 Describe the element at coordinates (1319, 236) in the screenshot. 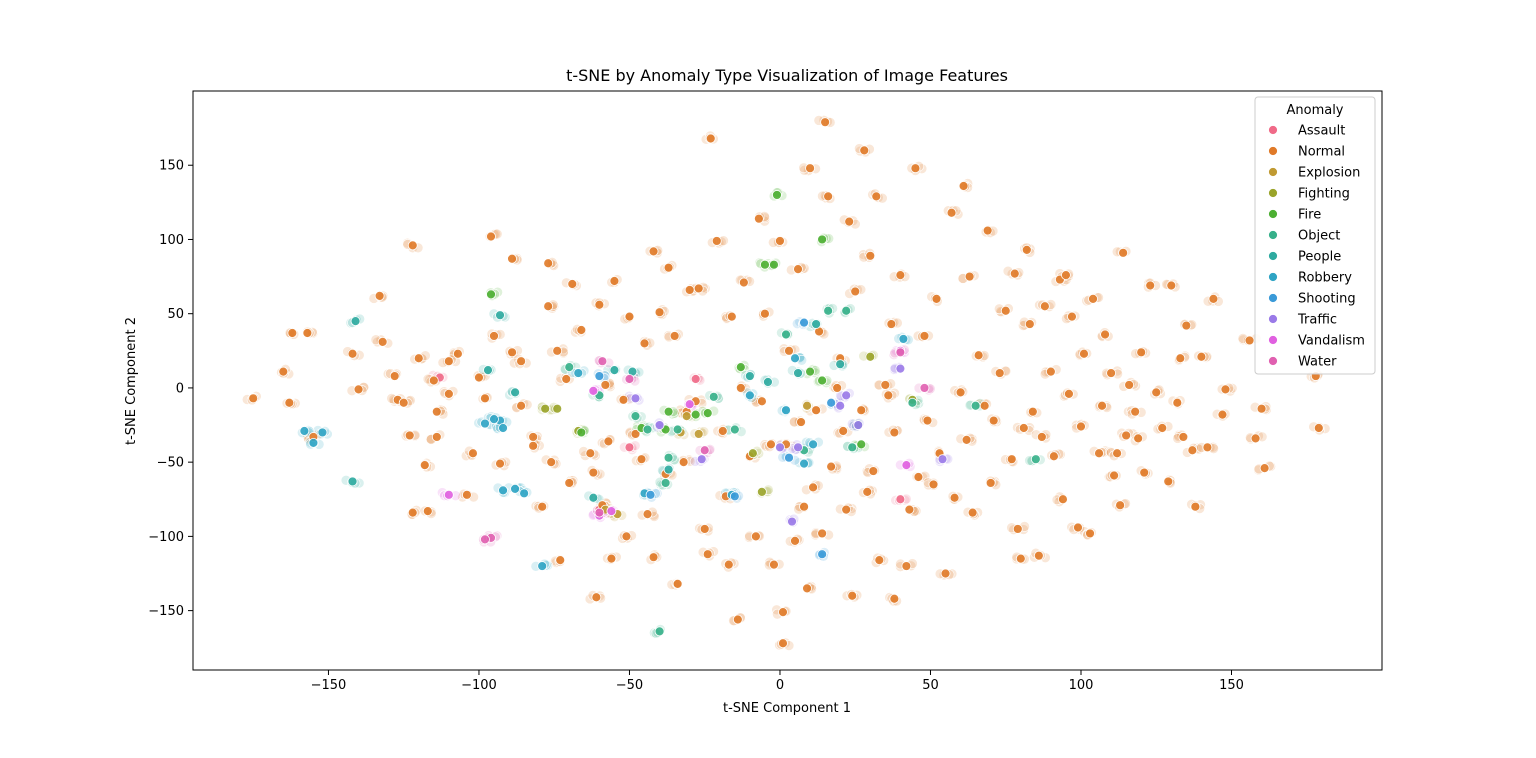

I see `legend-label: Object` at that location.